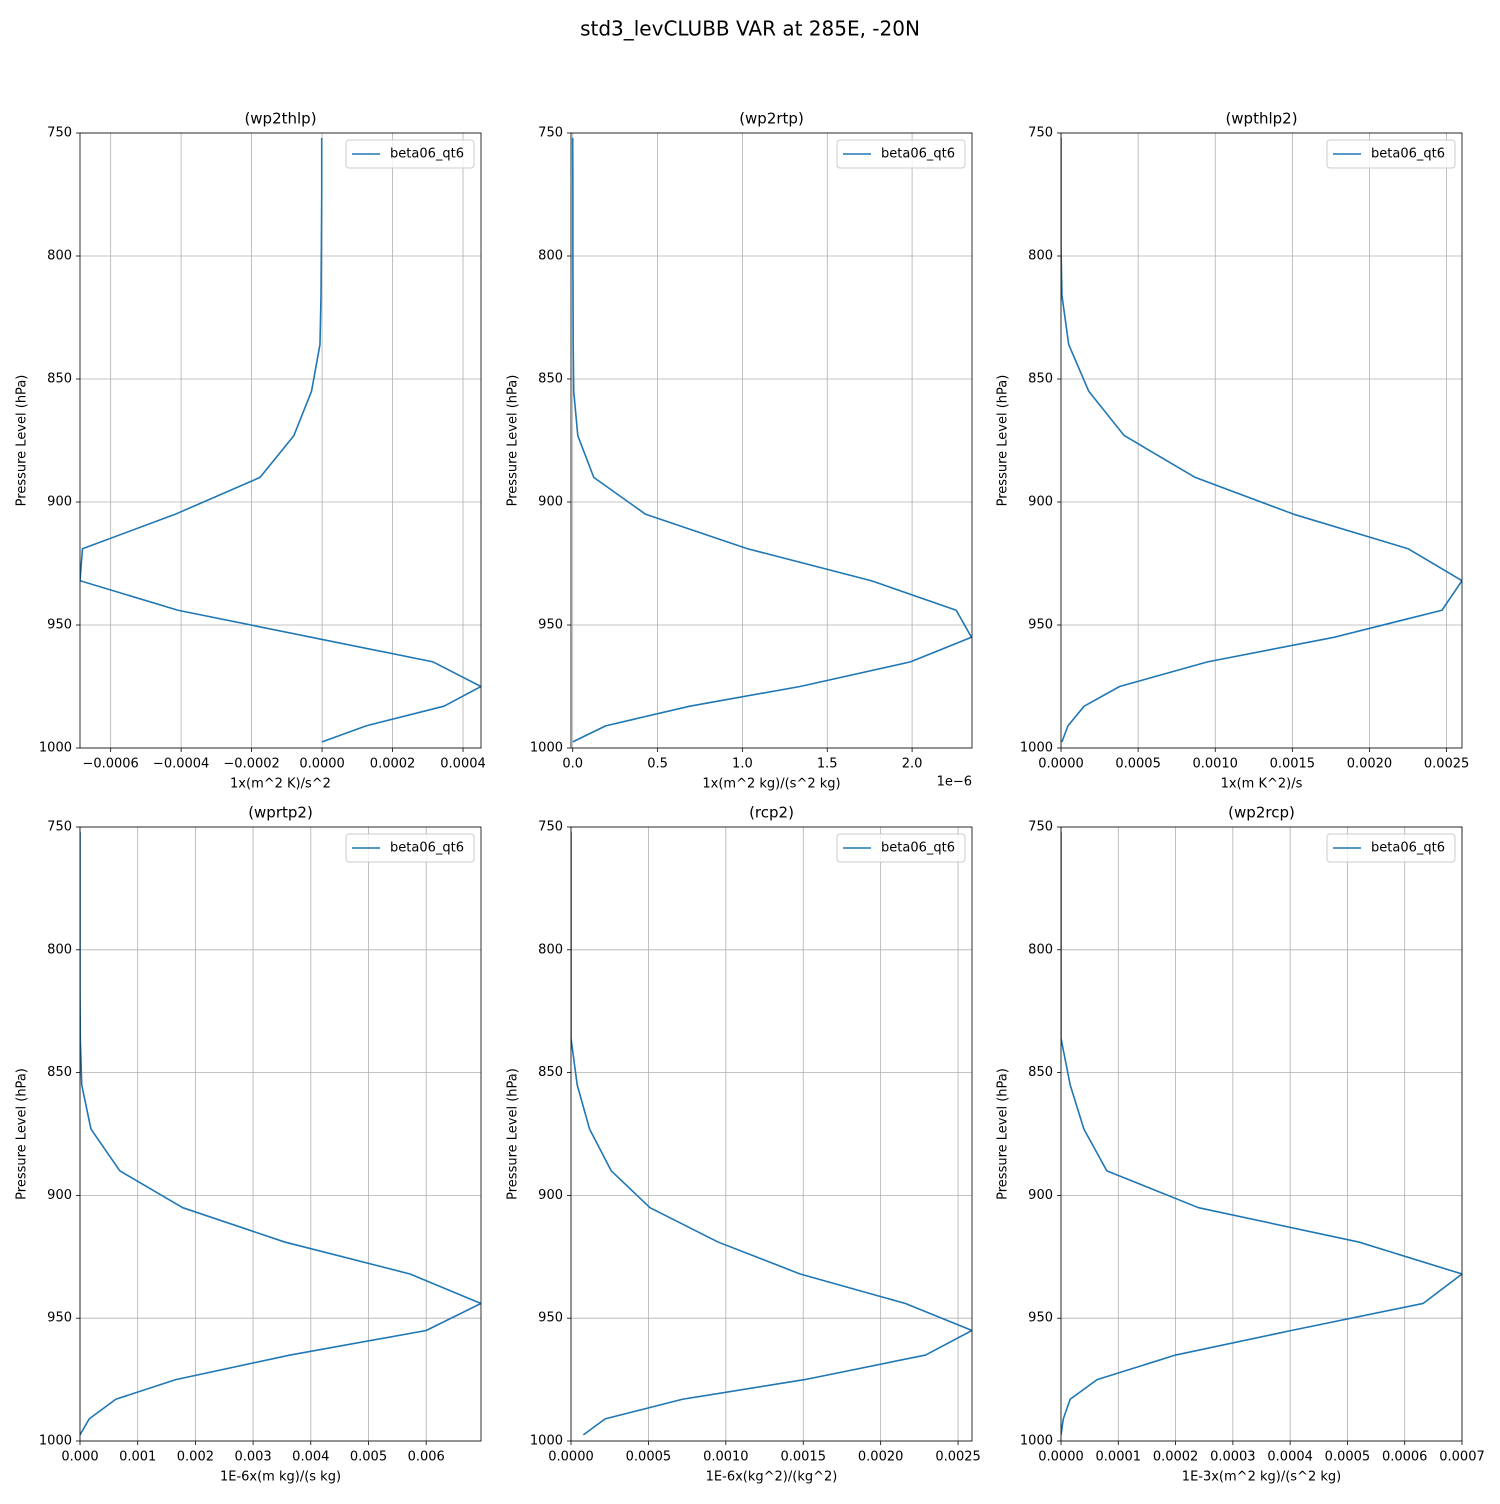 The image size is (1500, 1504). Describe the element at coordinates (195, 1457) in the screenshot. I see `x-tick-label: 0.002` at that location.